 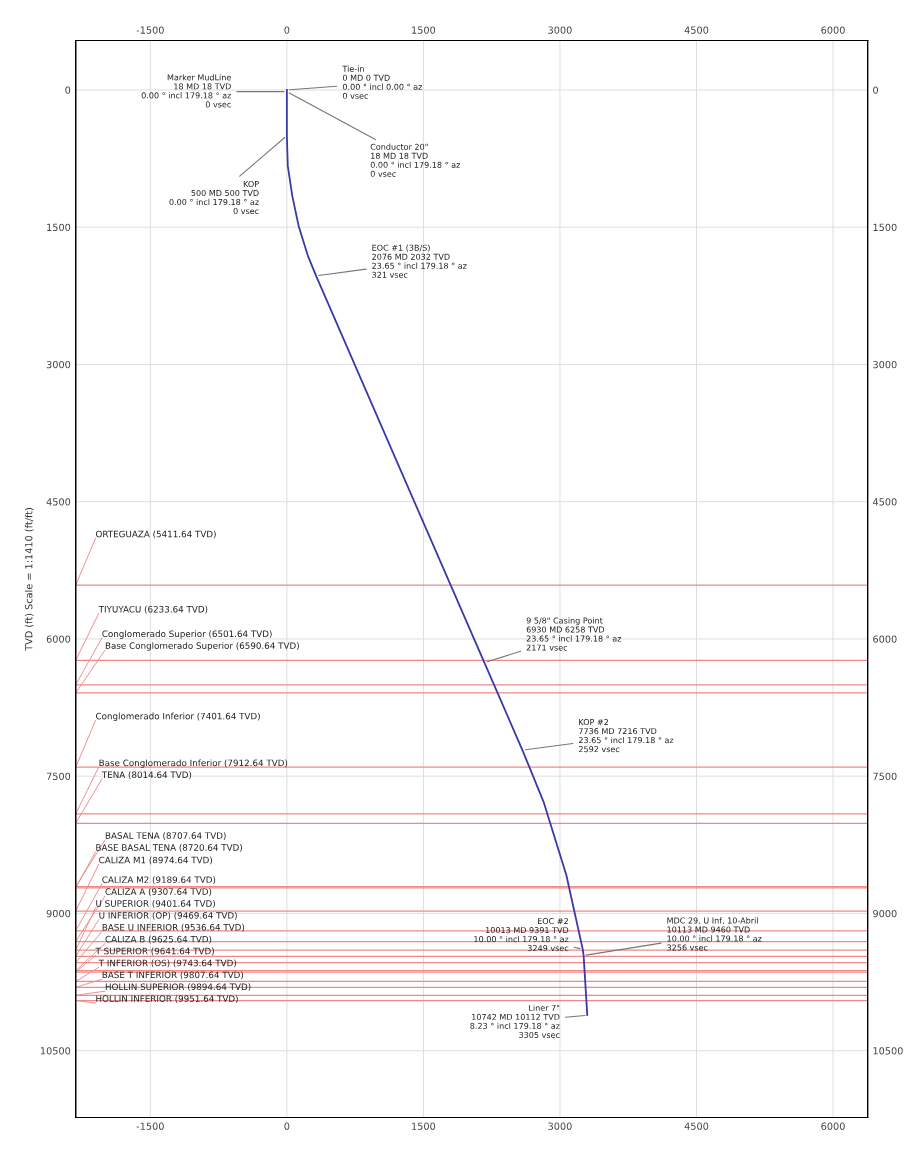 What do you see at coordinates (382, 82) in the screenshot?
I see `annotation: Tie-in 0 MD 0 TVD 0.00 ° incl 0.00 ° az 0 vsec` at bounding box center [382, 82].